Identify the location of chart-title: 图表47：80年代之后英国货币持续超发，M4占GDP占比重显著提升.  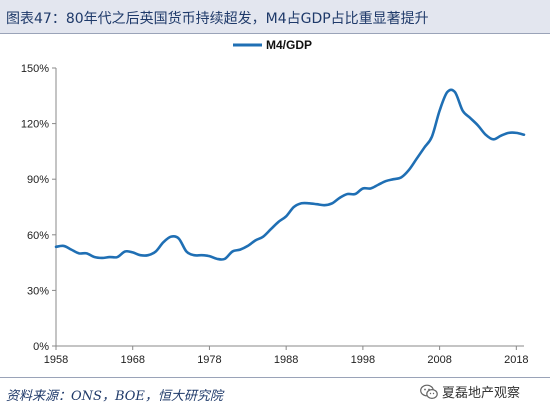
(217, 19).